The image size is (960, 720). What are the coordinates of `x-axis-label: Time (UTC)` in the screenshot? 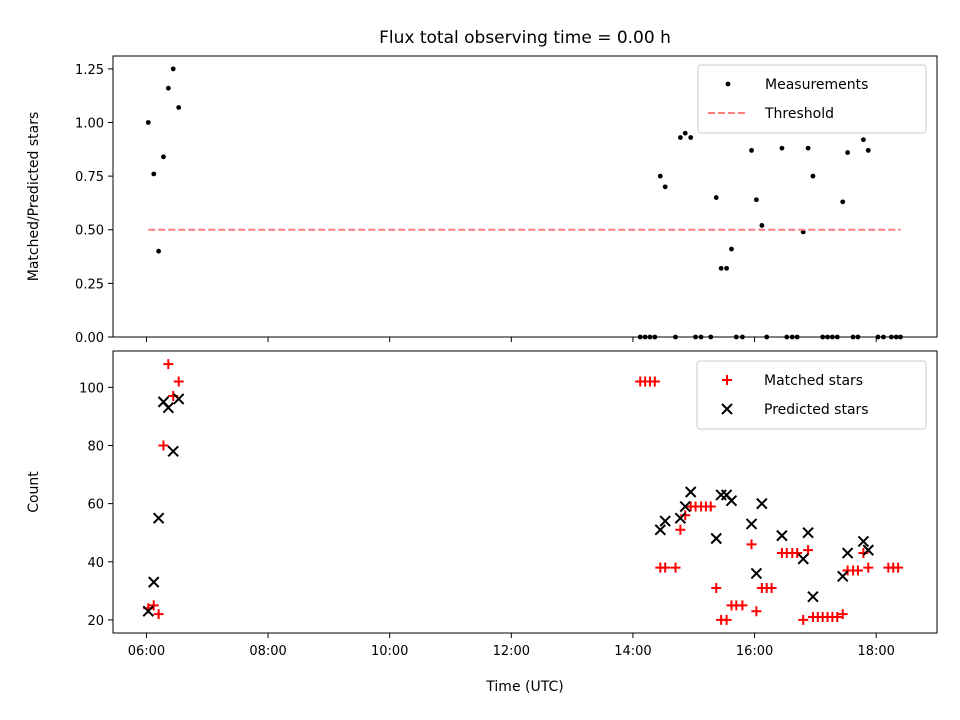 It's located at (524, 687).